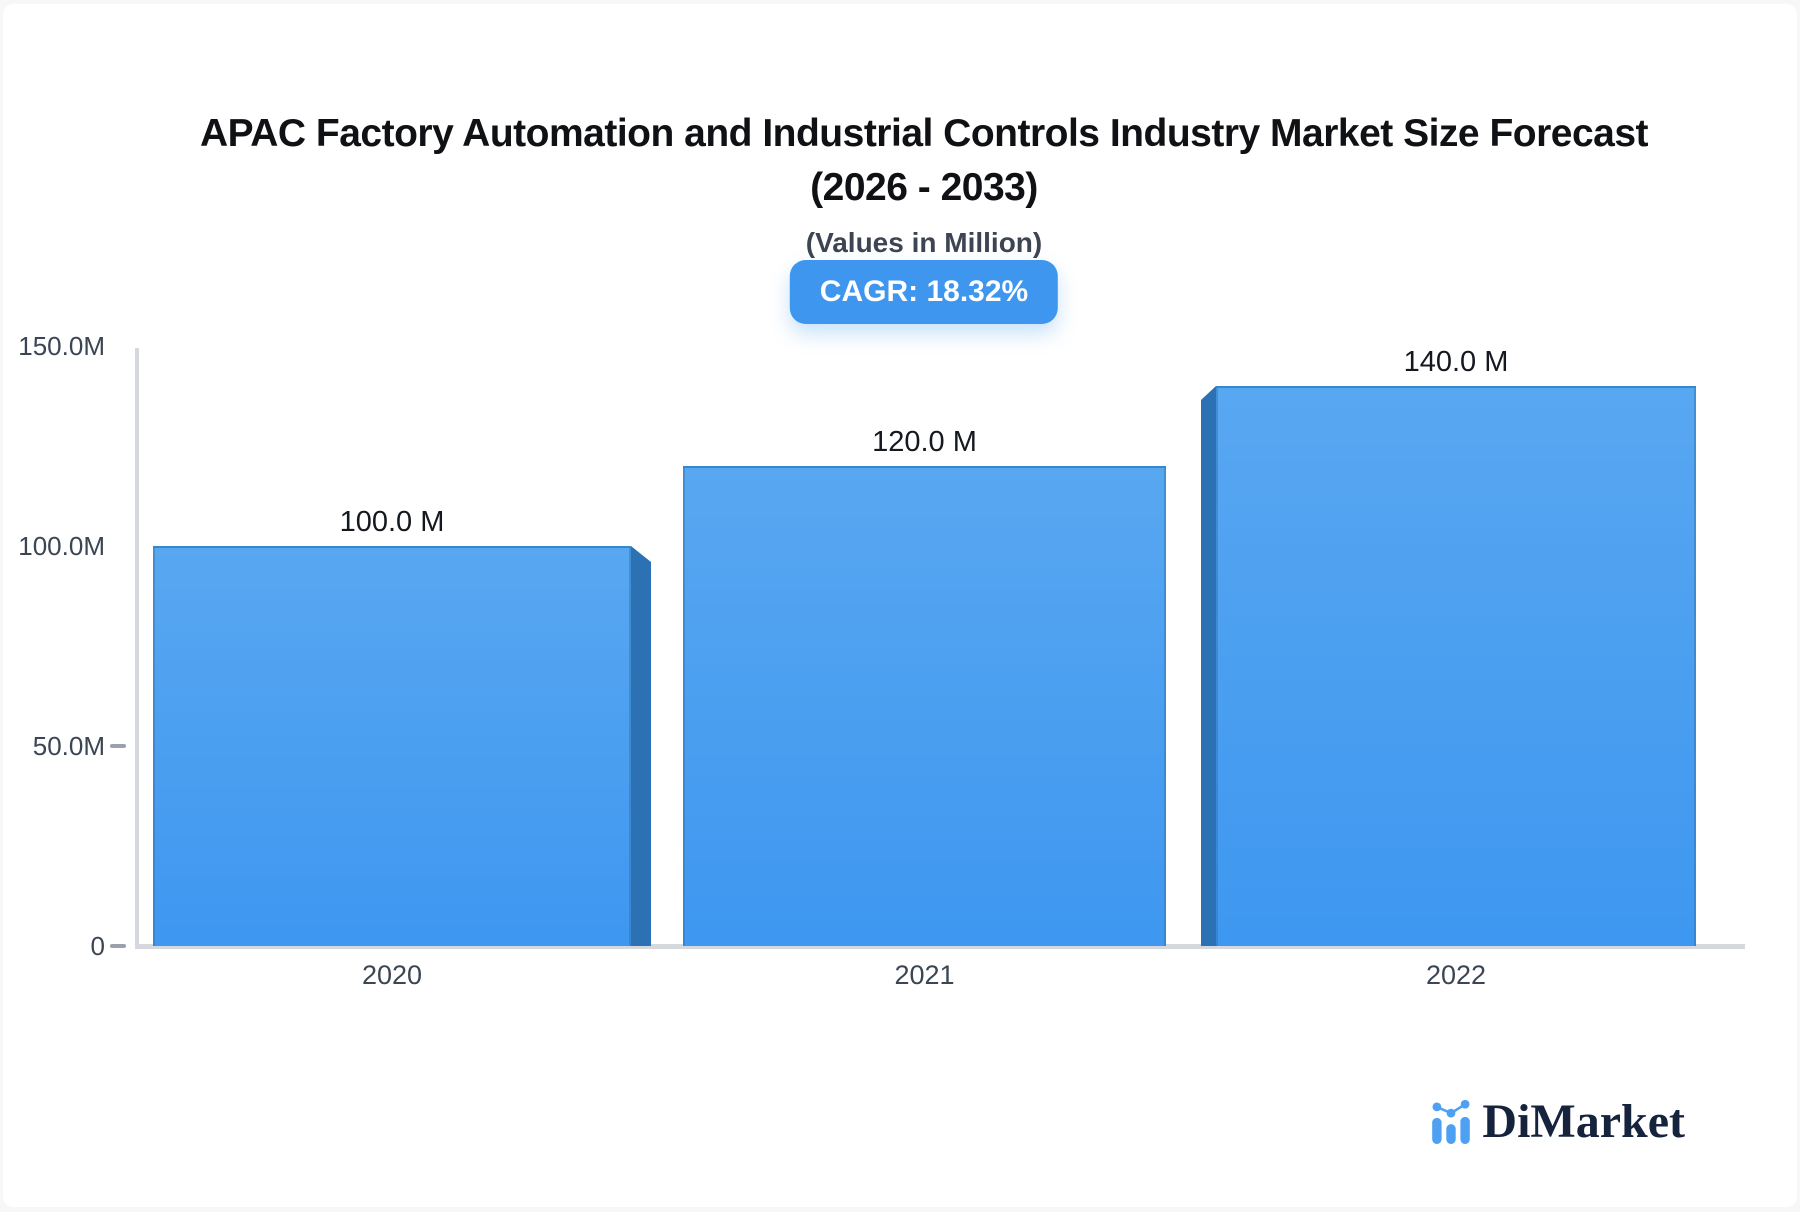 This screenshot has height=1212, width=1800. What do you see at coordinates (61, 346) in the screenshot?
I see `y-axis-label-150.0M: 150.0M` at bounding box center [61, 346].